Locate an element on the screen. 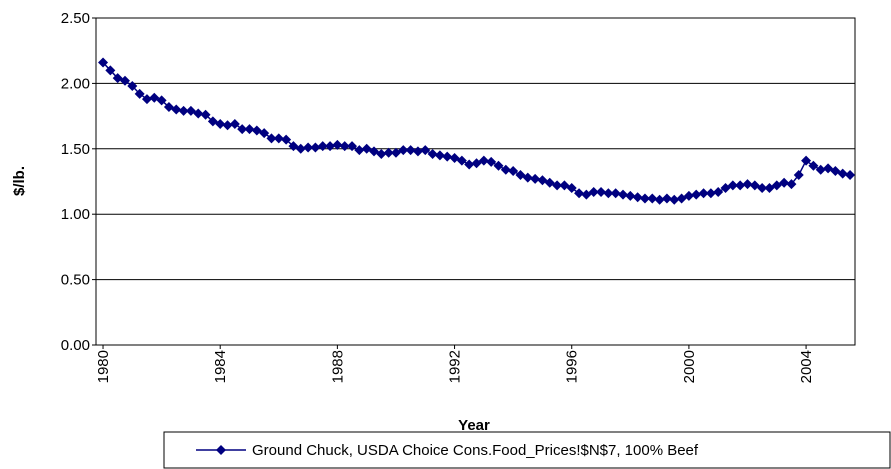  y-tick-label: 2.00 is located at coordinates (75, 83).